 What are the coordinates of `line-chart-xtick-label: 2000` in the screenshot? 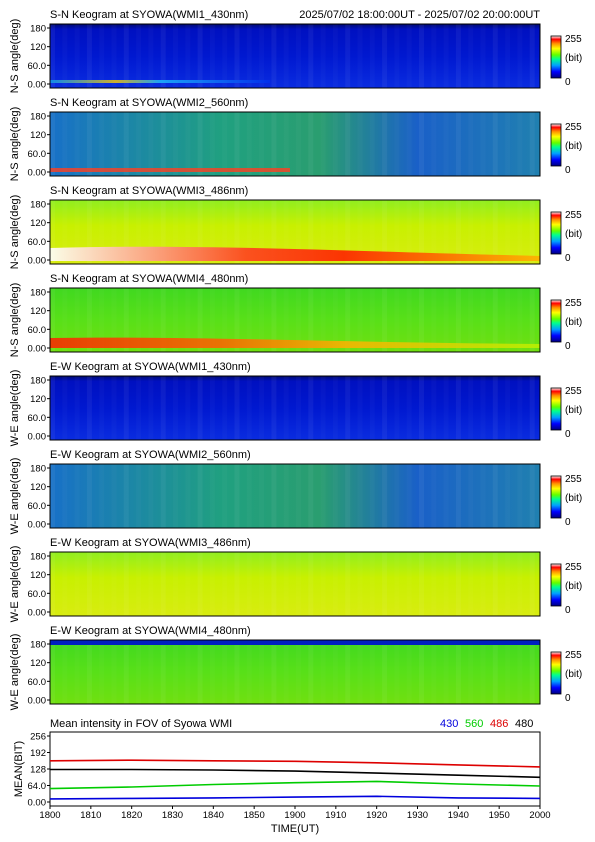 It's located at (539, 815).